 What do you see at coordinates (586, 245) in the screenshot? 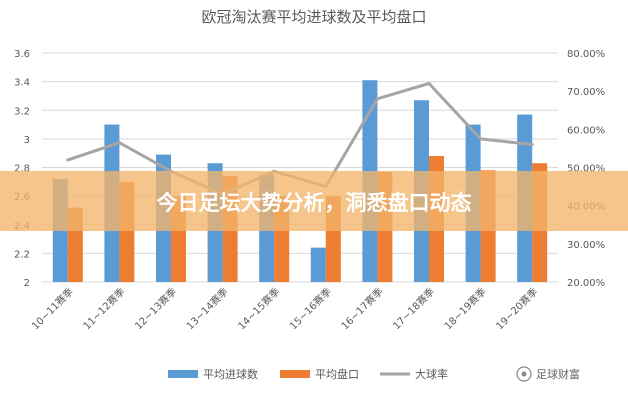
I see `right-tick-label: 30.00%` at bounding box center [586, 245].